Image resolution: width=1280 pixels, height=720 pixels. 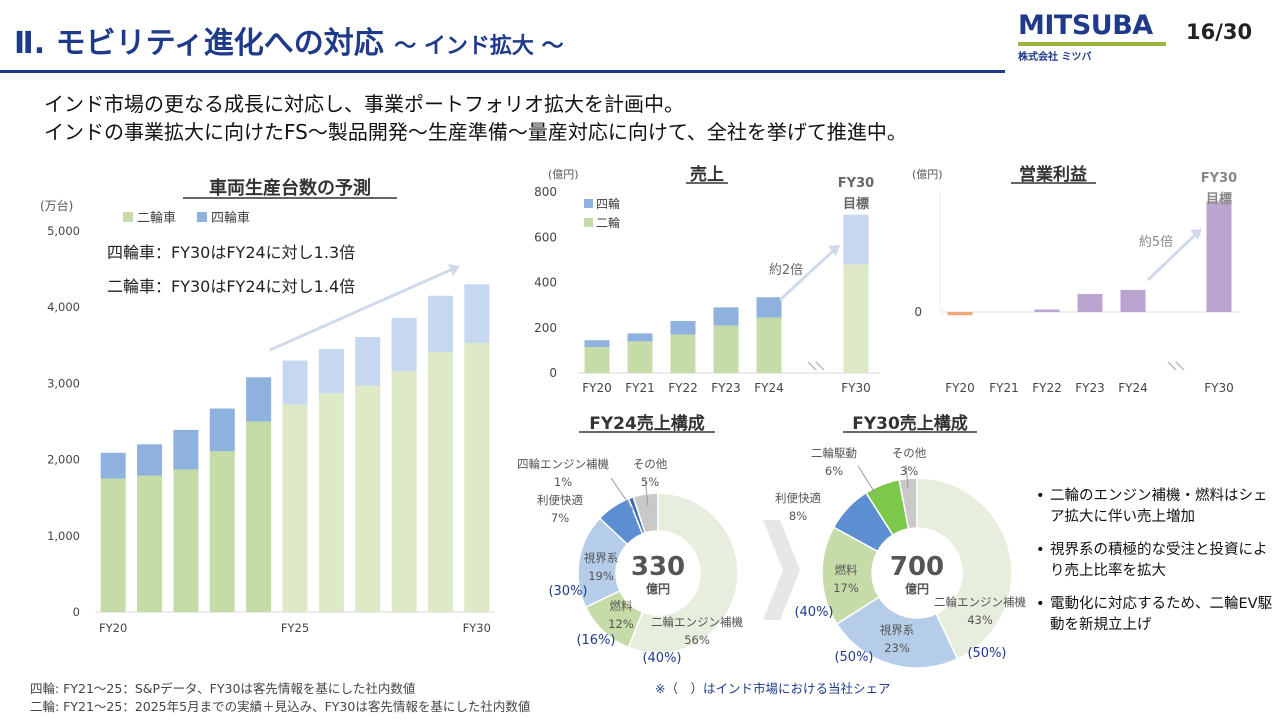 I want to click on chart1-title: 車両生産台数の予測, so click(x=290, y=188).